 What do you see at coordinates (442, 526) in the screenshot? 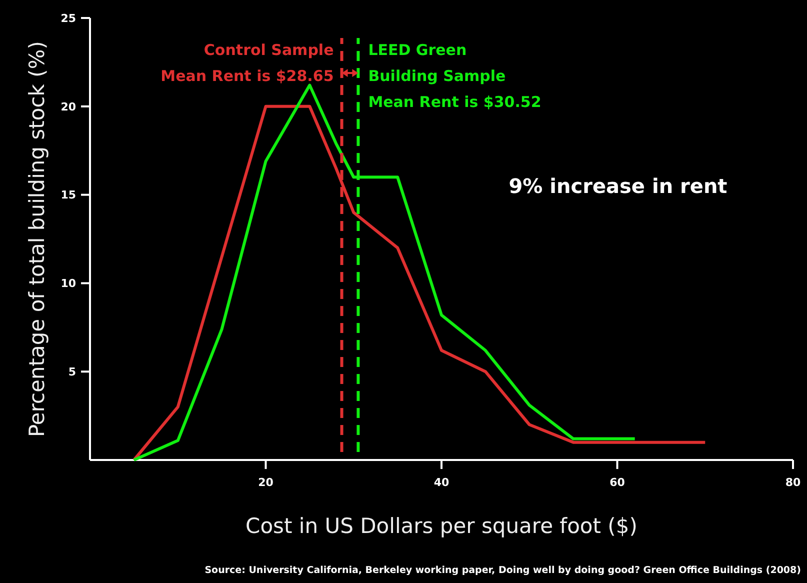
I see `x-axis-title: Cost in US Dollars per square foot ($)` at bounding box center [442, 526].